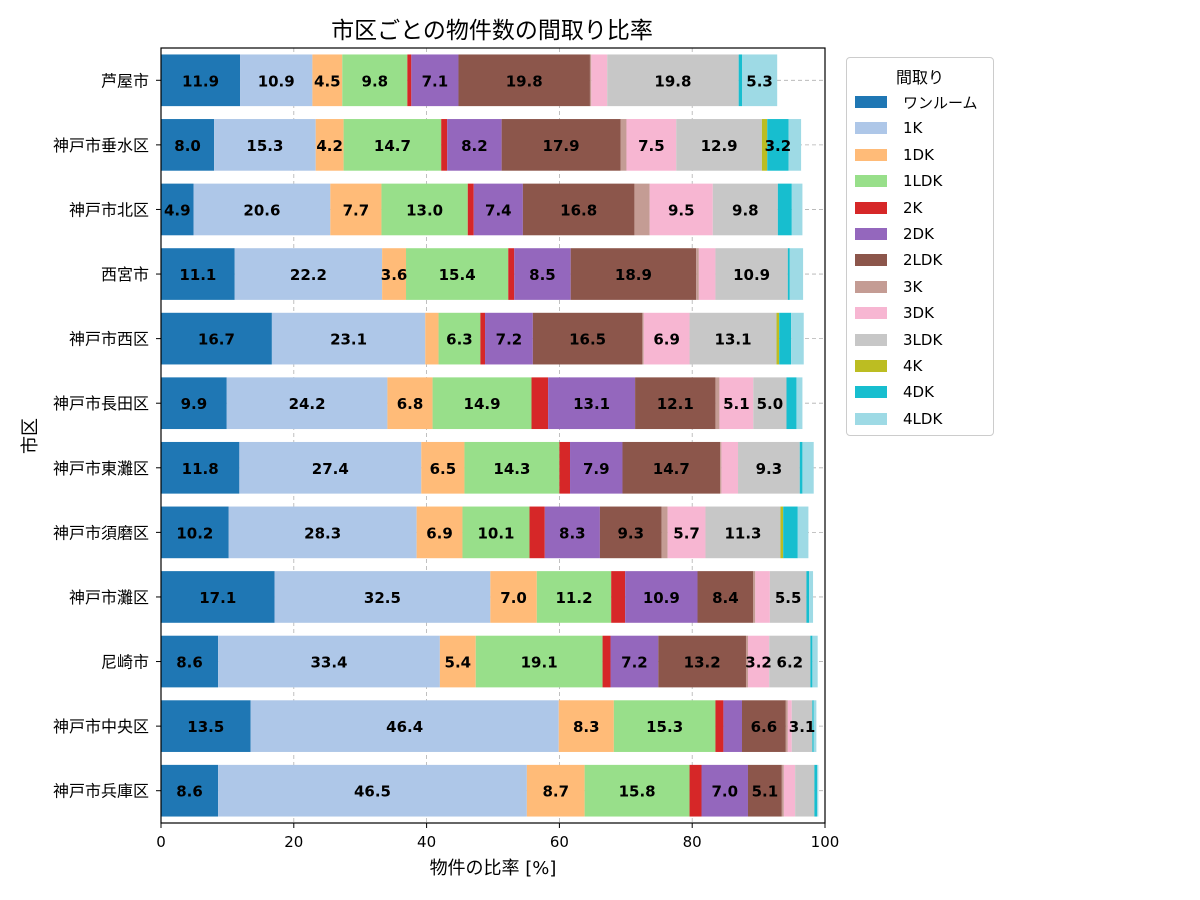 Image resolution: width=1200 pixels, height=900 pixels. I want to click on bar-value-label: 11.1, so click(197, 275).